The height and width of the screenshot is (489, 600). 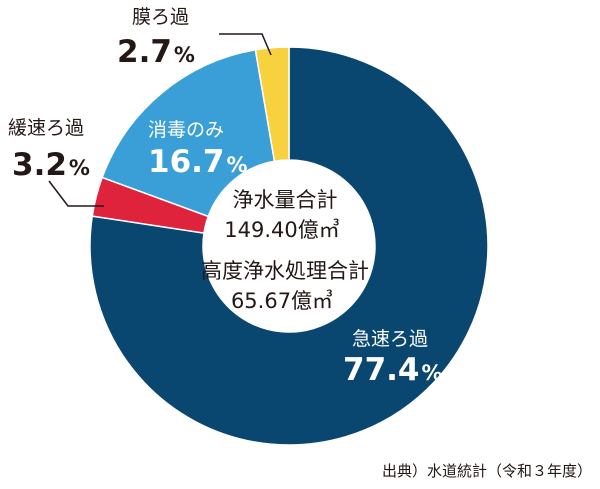 I want to click on slice-value-disinfection-only: 16.7%, so click(x=198, y=162).